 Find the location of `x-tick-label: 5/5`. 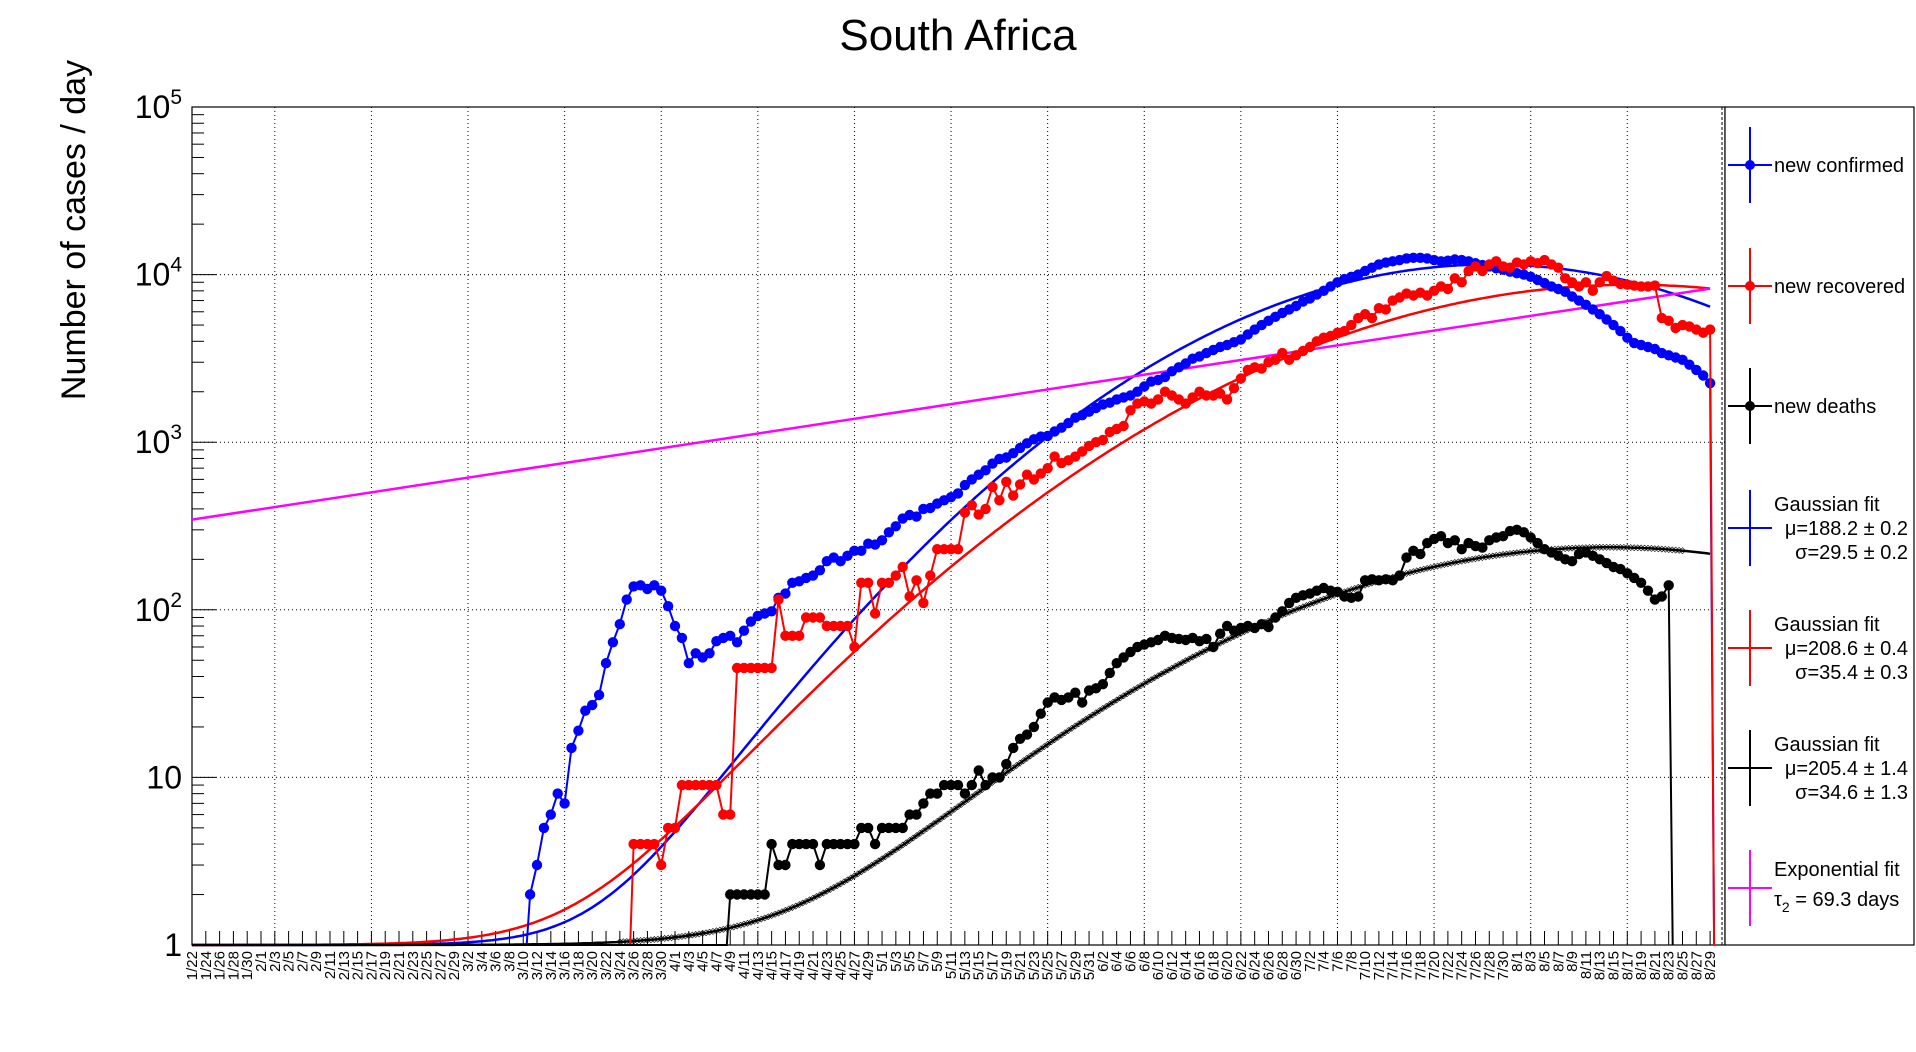

x-tick-label: 5/5 is located at coordinates (910, 961).